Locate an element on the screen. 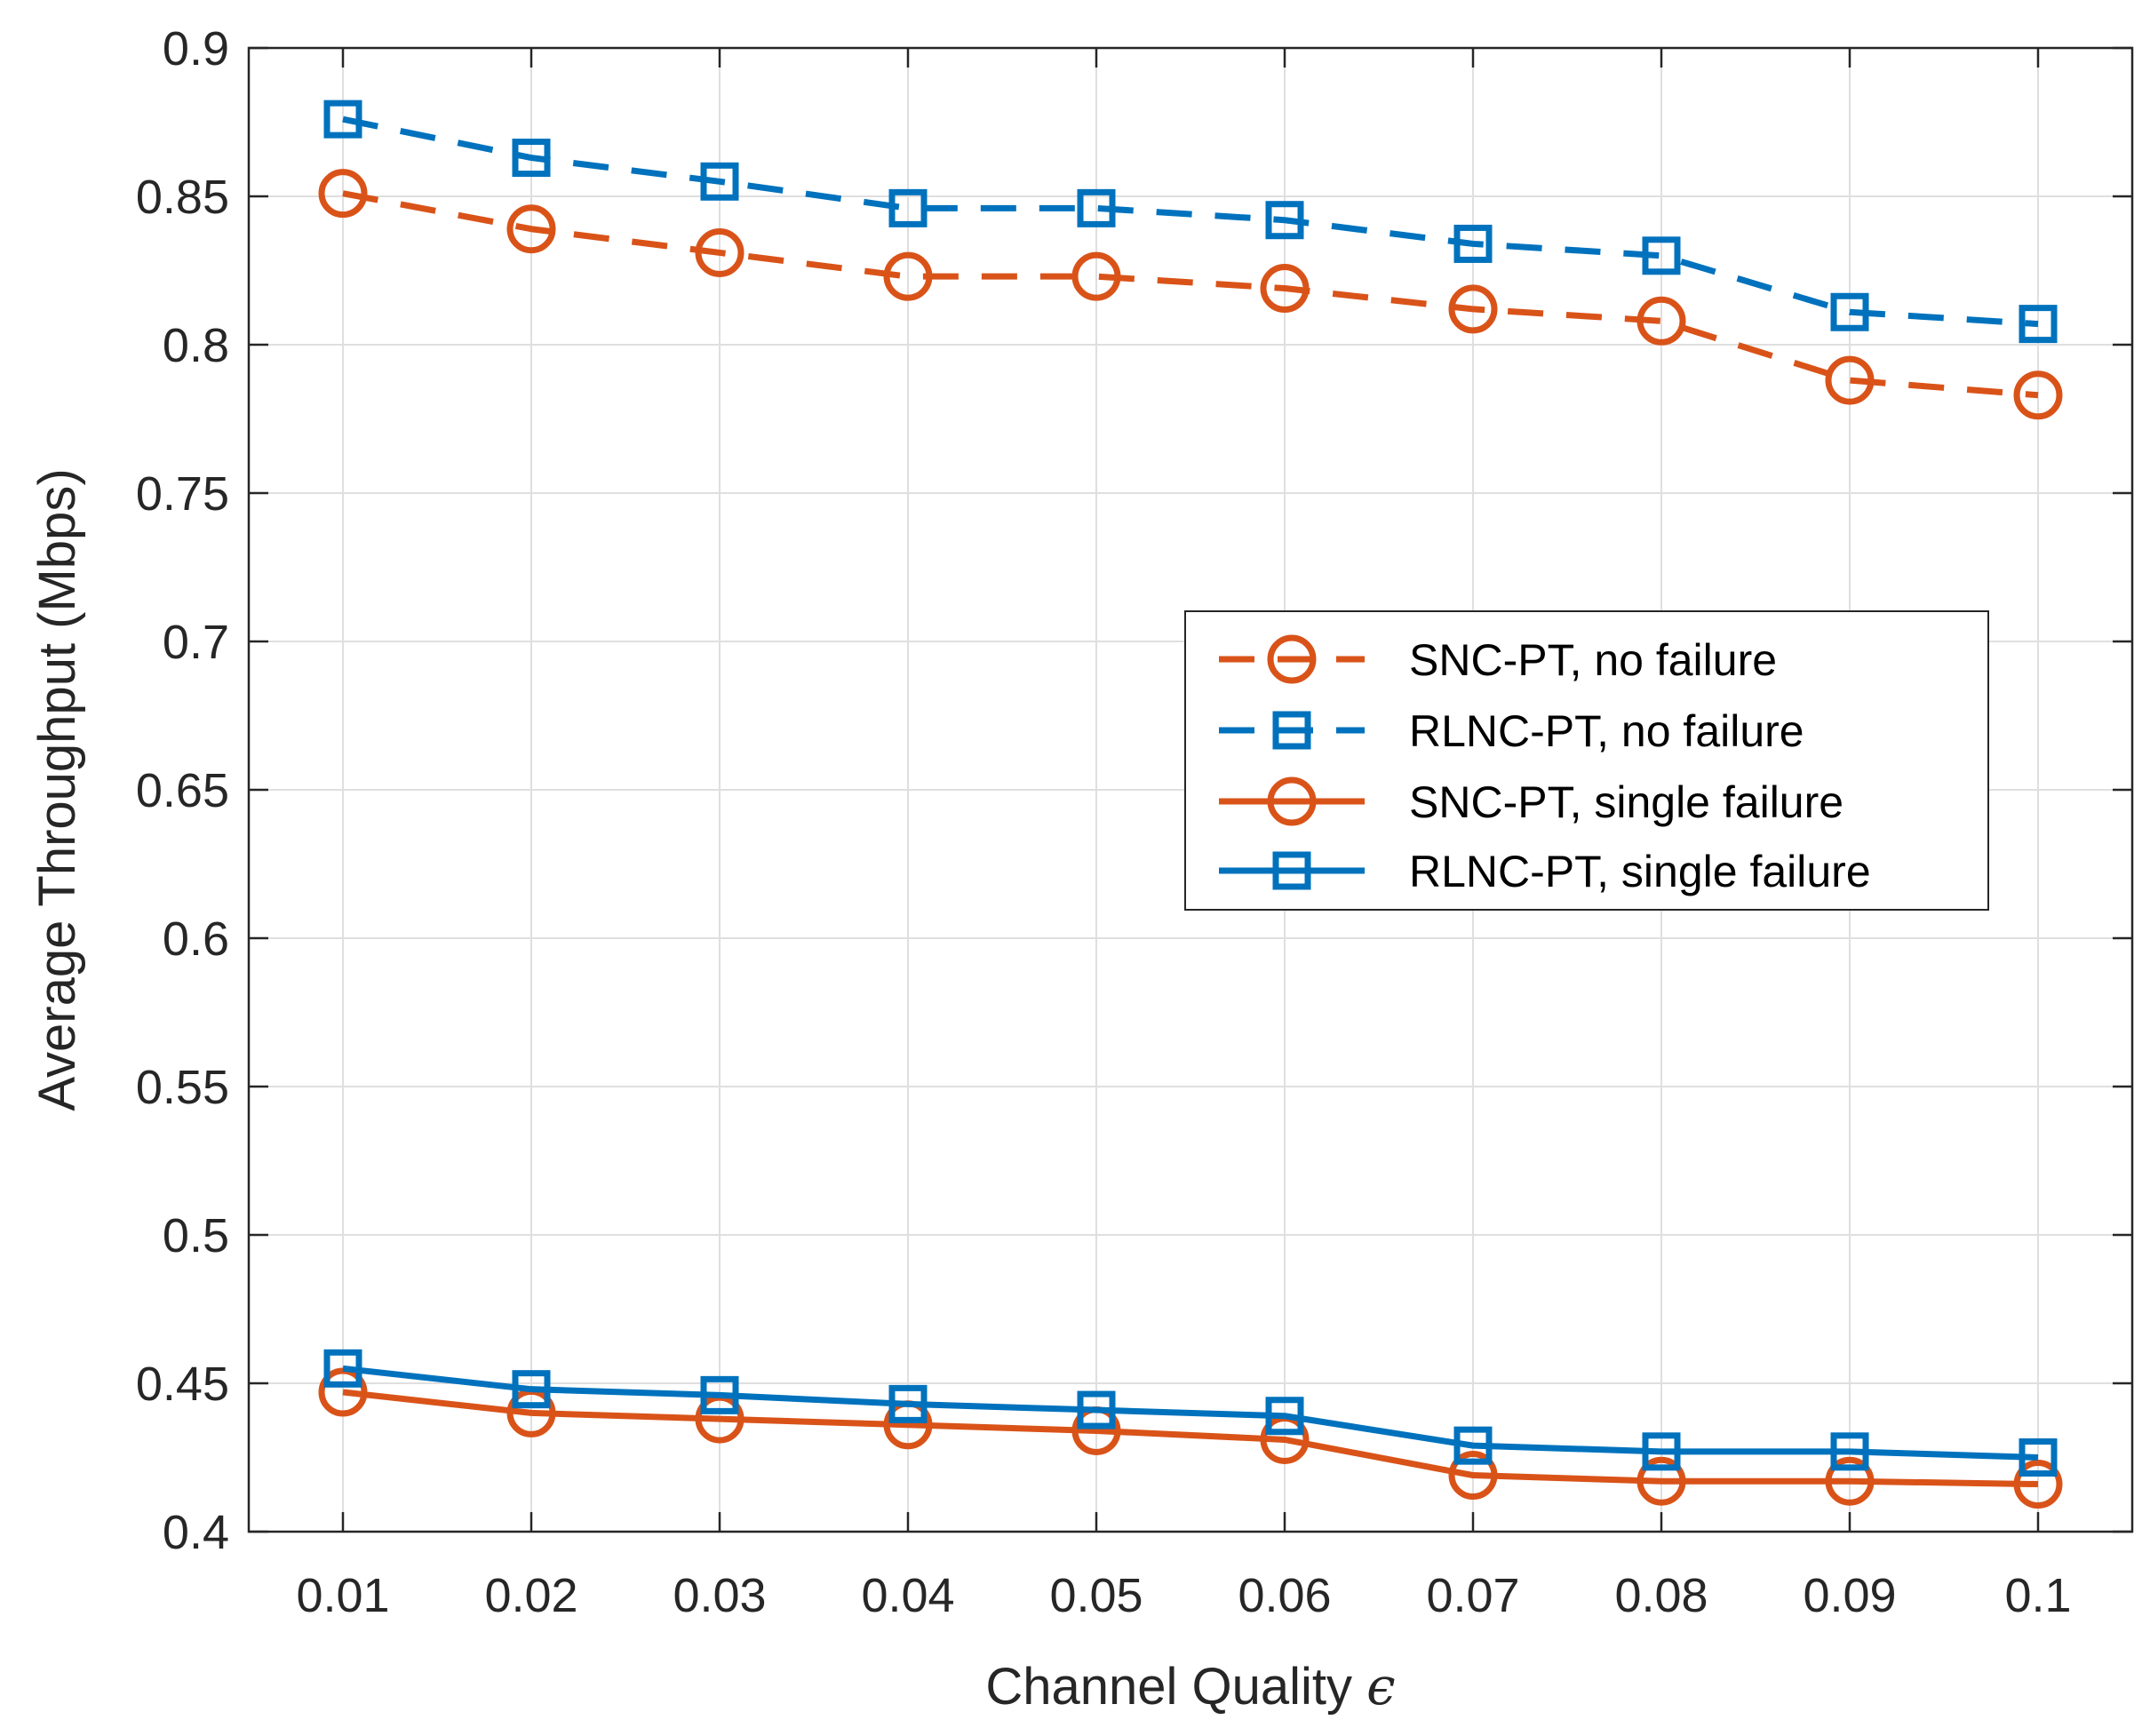 This screenshot has height=1736, width=2150. x-tick-label: 0.08 is located at coordinates (1661, 1595).